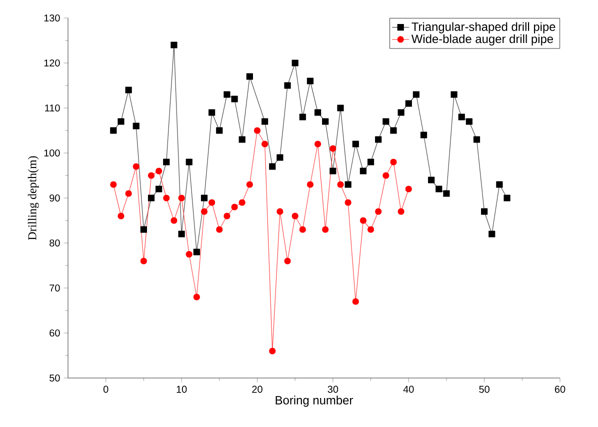 This screenshot has width=598, height=427. Describe the element at coordinates (52, 18) in the screenshot. I see `y-tick-label: 130` at that location.